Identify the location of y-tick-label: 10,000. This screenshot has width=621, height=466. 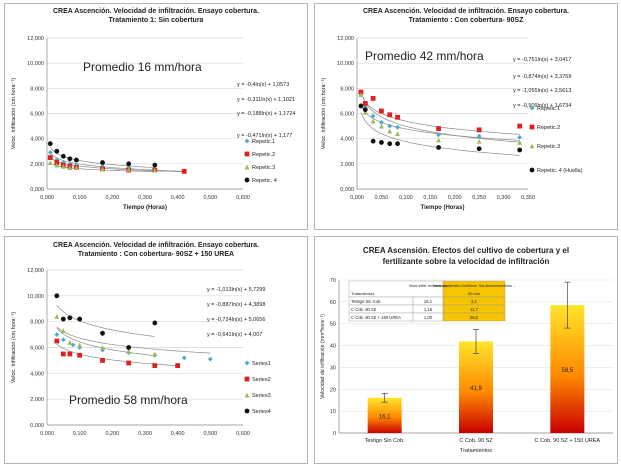
(35, 64).